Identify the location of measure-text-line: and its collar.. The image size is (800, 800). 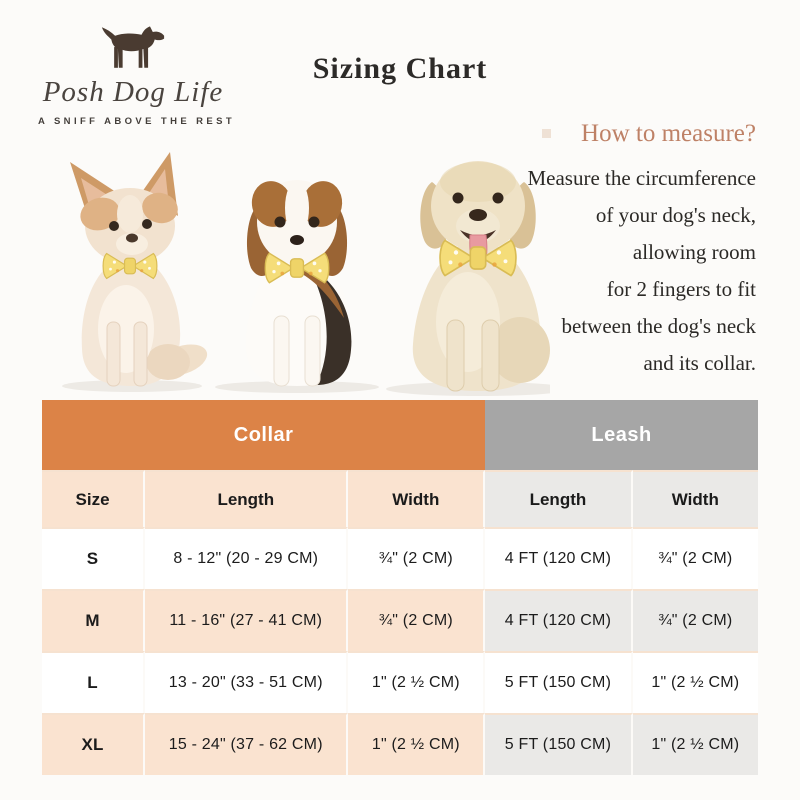
(699, 363).